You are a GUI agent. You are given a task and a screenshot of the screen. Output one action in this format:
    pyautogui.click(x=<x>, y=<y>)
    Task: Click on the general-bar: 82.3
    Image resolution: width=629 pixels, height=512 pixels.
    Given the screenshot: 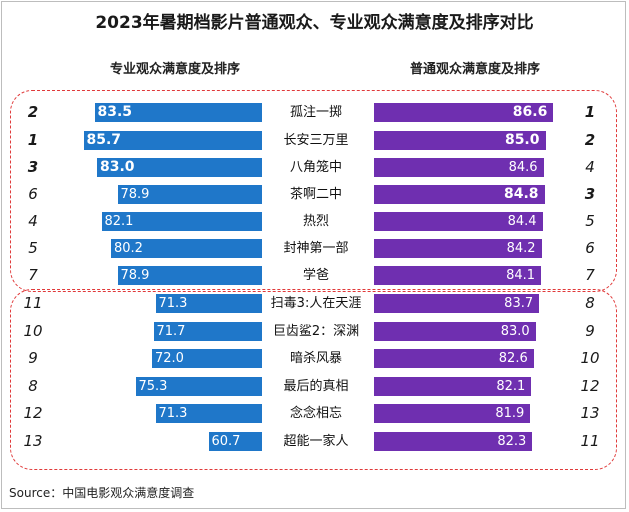 What is the action you would take?
    pyautogui.click(x=453, y=441)
    